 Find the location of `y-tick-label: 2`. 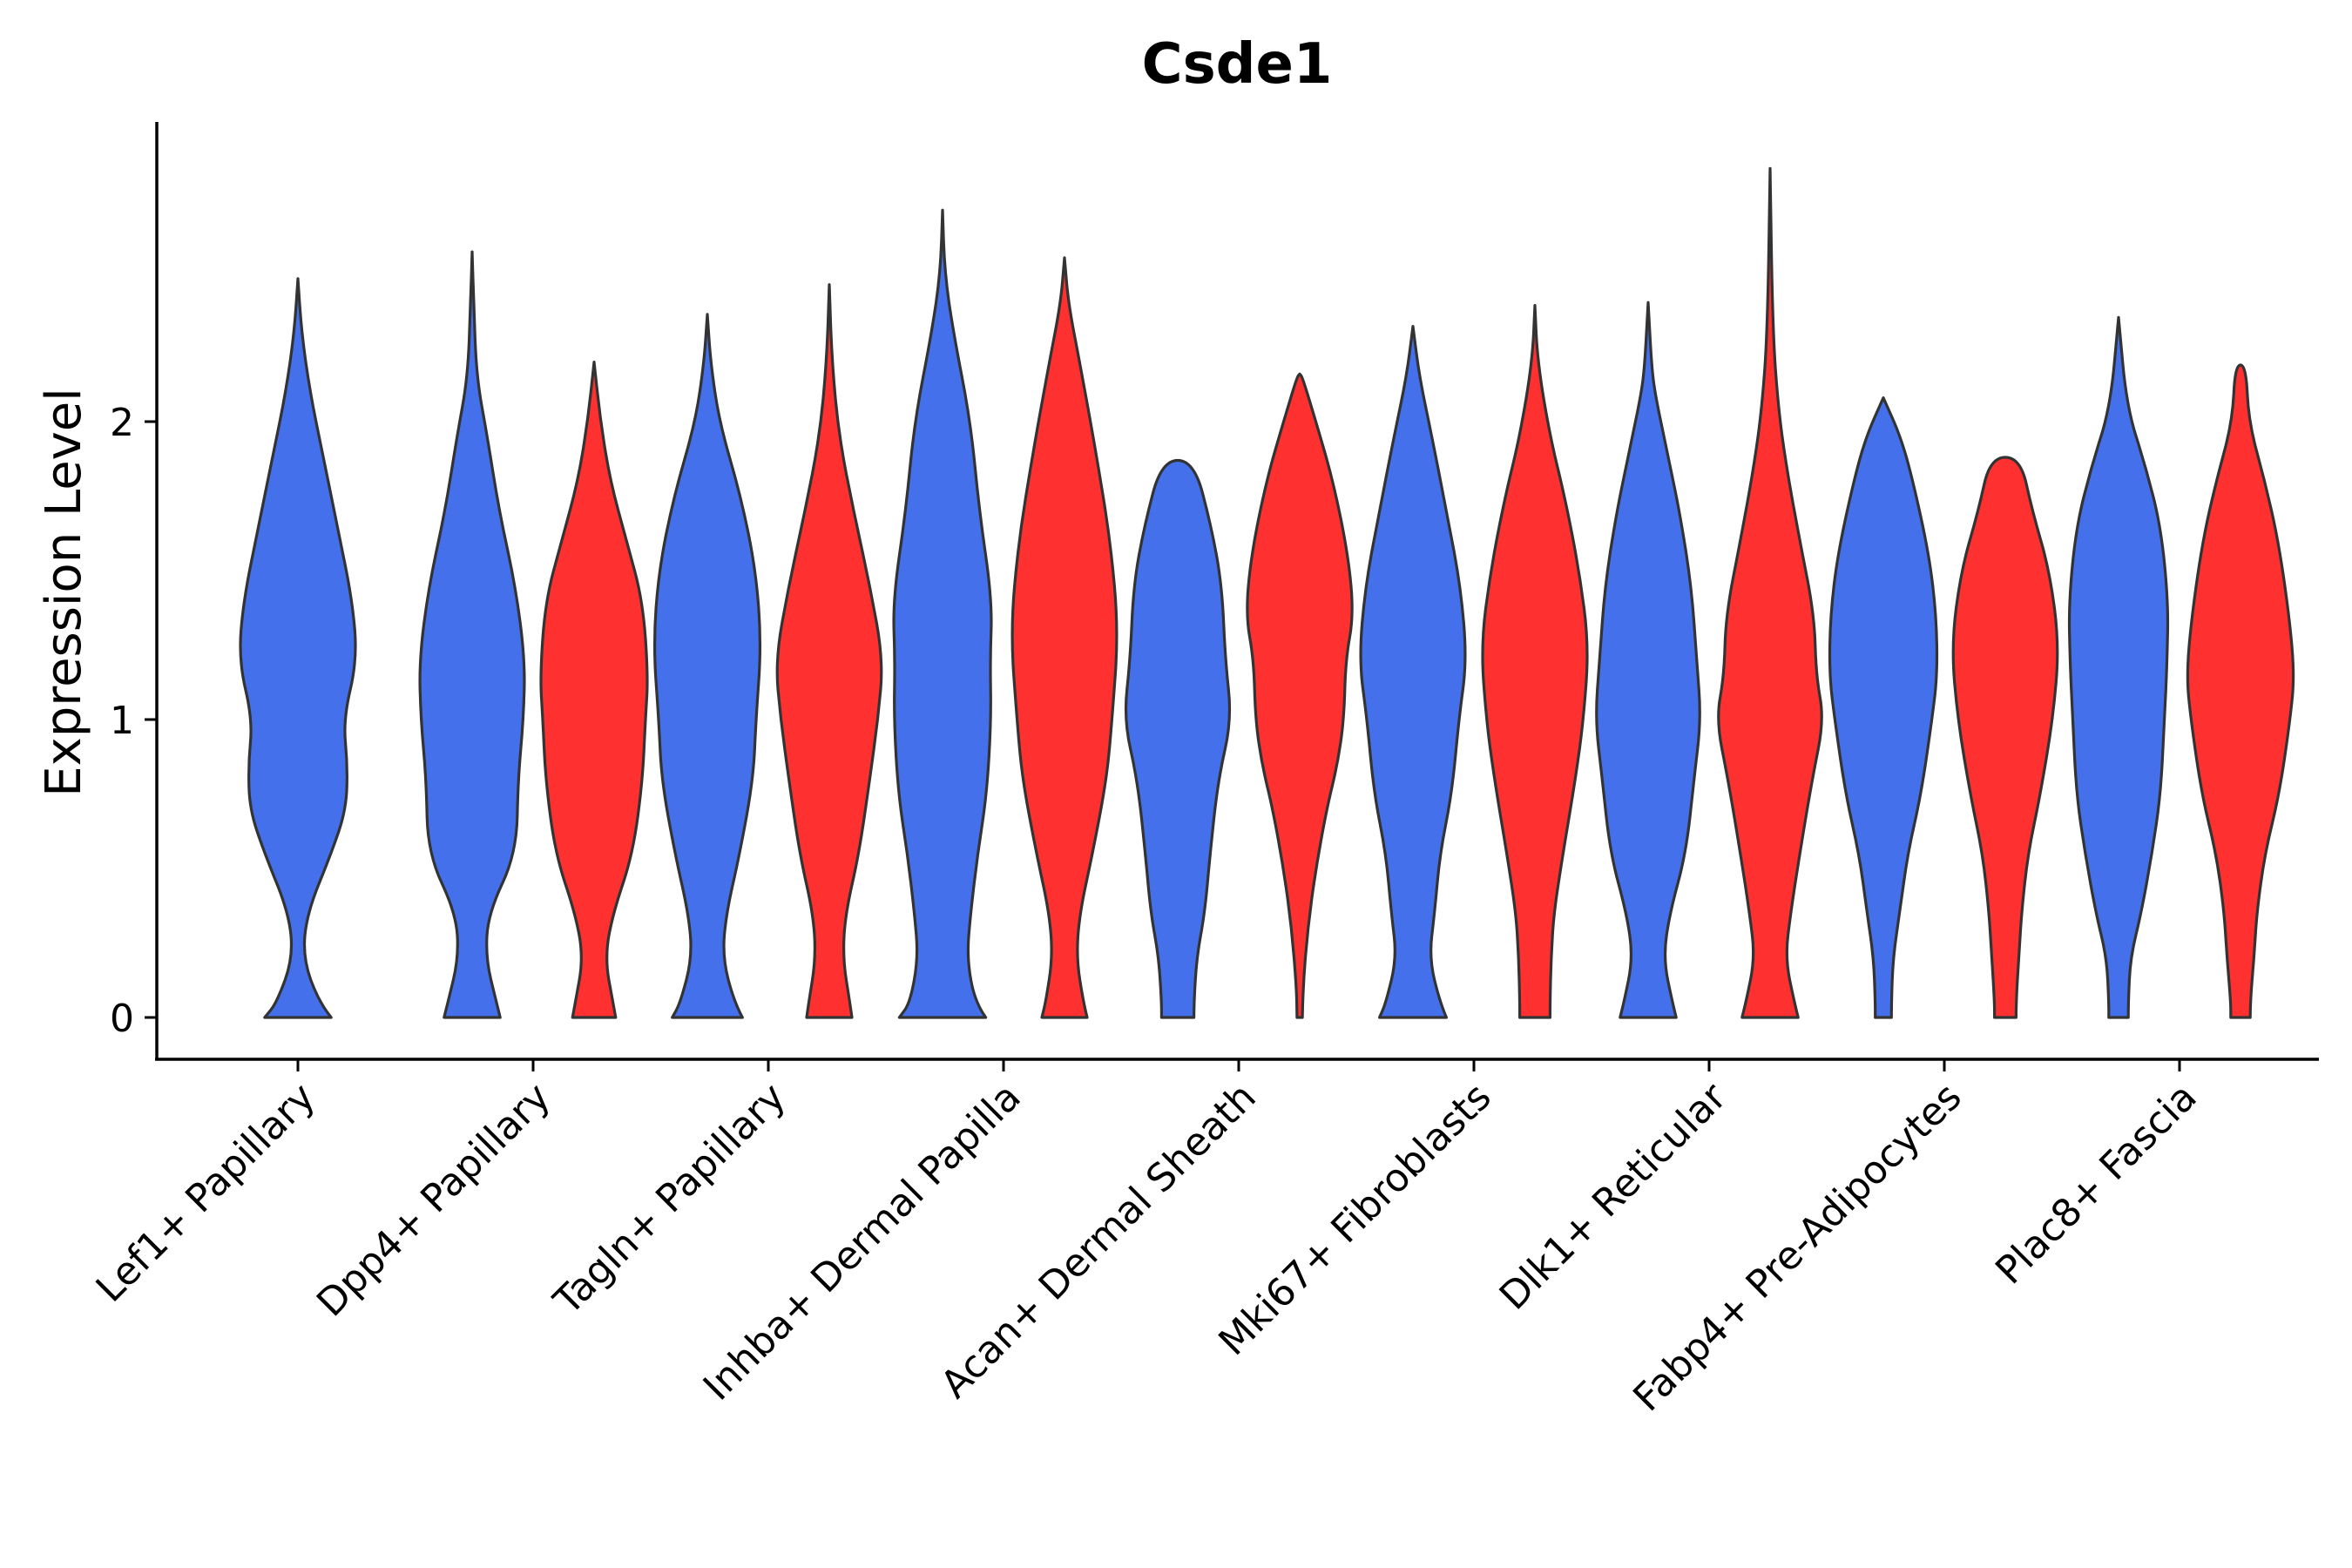

y-tick-label: 2 is located at coordinates (122, 423).